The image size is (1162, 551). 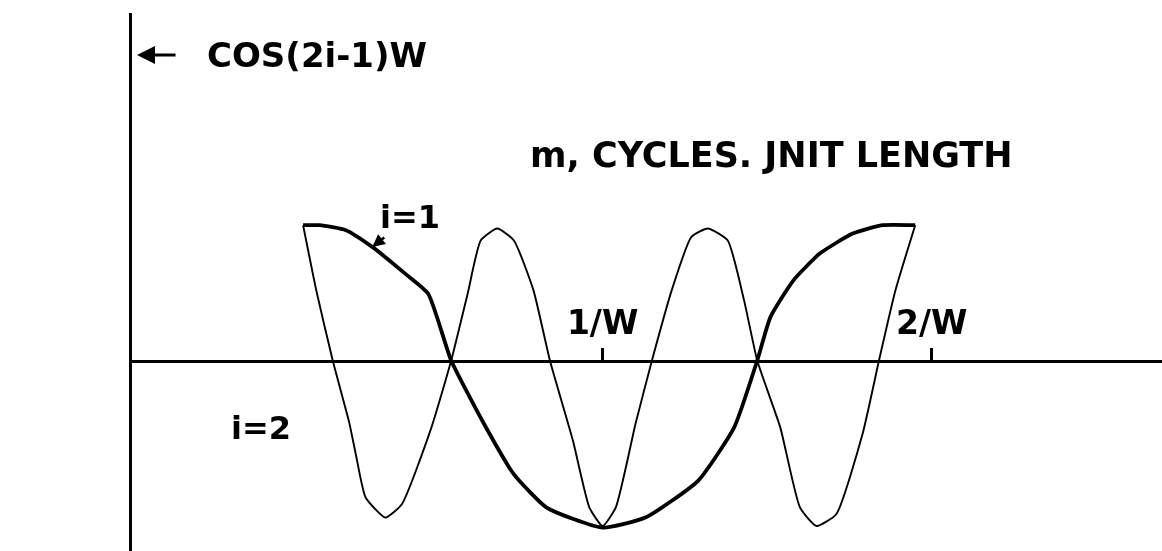 I want to click on series-label: i=1, so click(x=410, y=217).